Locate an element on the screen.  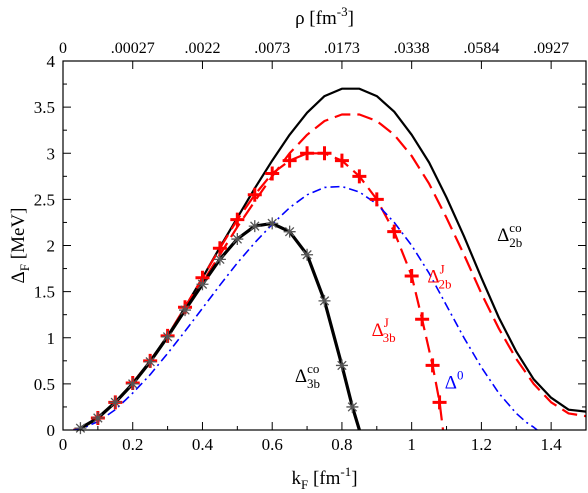
curve-label-d0_label: Δ0 is located at coordinates (454, 380).